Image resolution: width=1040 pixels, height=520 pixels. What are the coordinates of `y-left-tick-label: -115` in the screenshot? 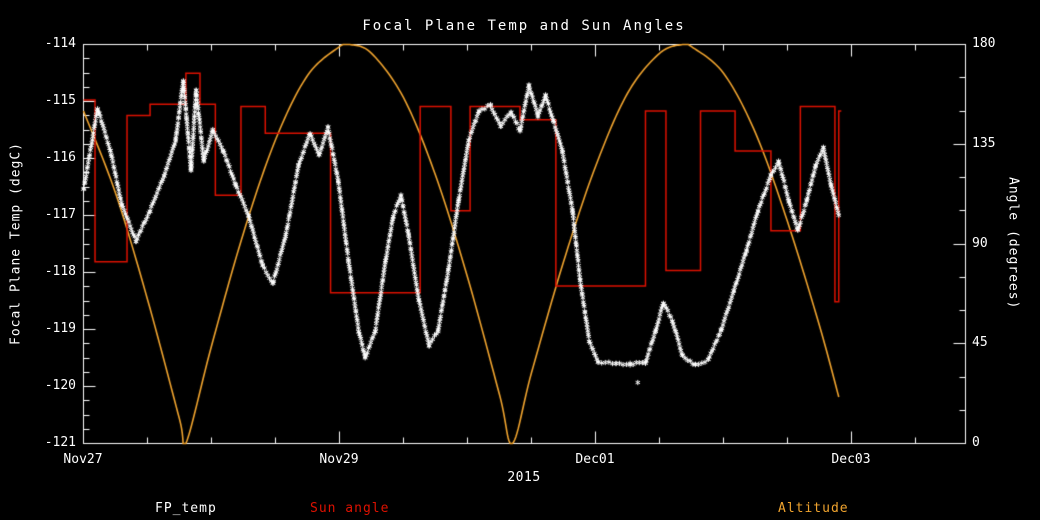 It's located at (60, 100).